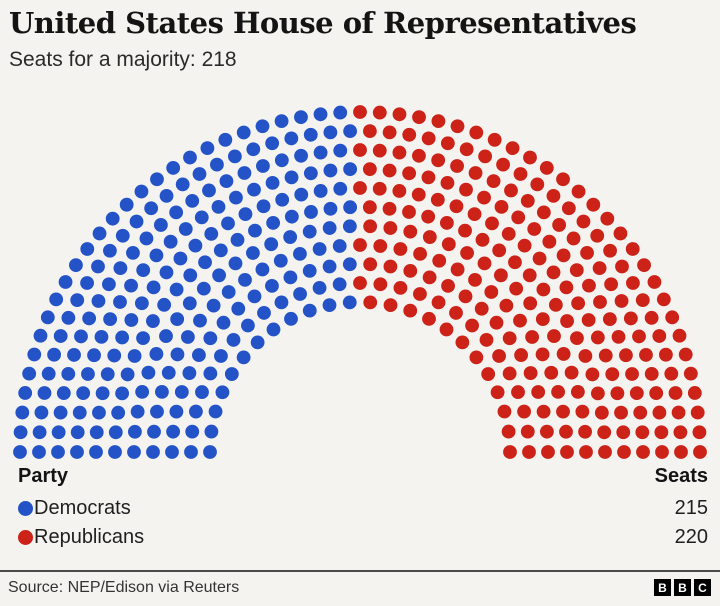 The width and height of the screenshot is (720, 606). I want to click on party-name: Republicans, so click(89, 537).